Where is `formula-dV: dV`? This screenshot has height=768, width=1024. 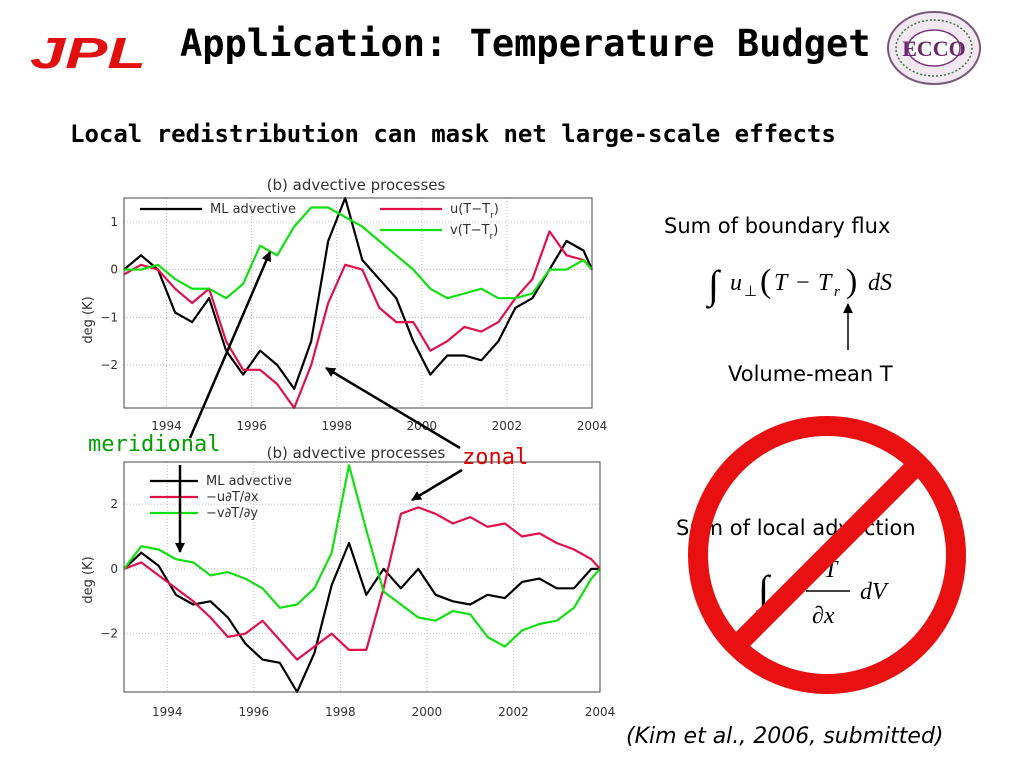
formula-dV: dV is located at coordinates (874, 592).